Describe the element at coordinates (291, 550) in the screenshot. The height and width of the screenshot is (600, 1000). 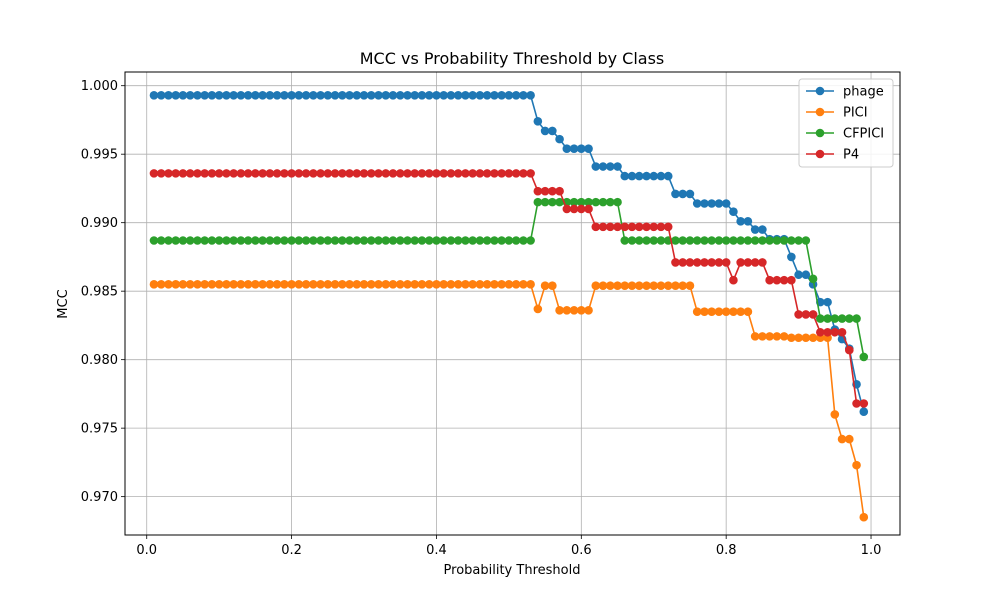
I see `x-tick-label: 0.2` at that location.